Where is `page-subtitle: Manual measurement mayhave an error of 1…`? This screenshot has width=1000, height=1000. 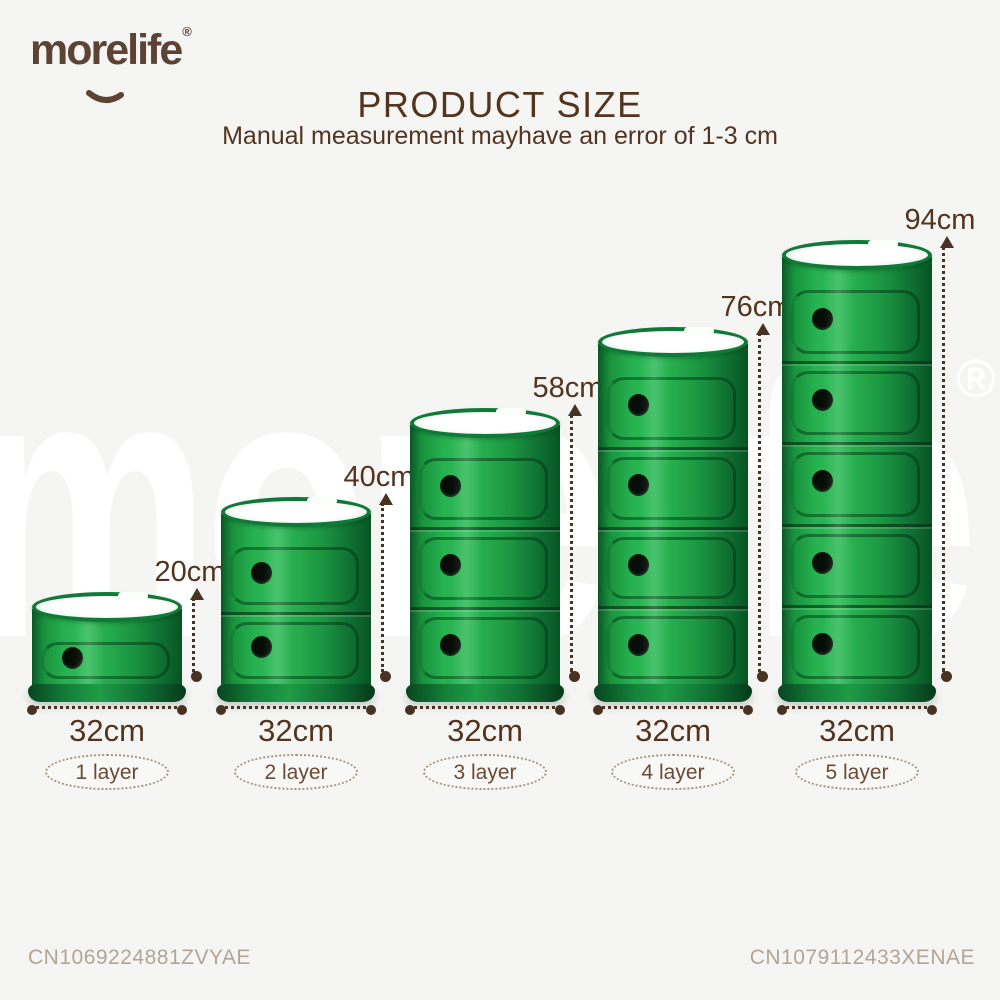
page-subtitle: Manual measurement mayhave an error of 1… is located at coordinates (500, 136).